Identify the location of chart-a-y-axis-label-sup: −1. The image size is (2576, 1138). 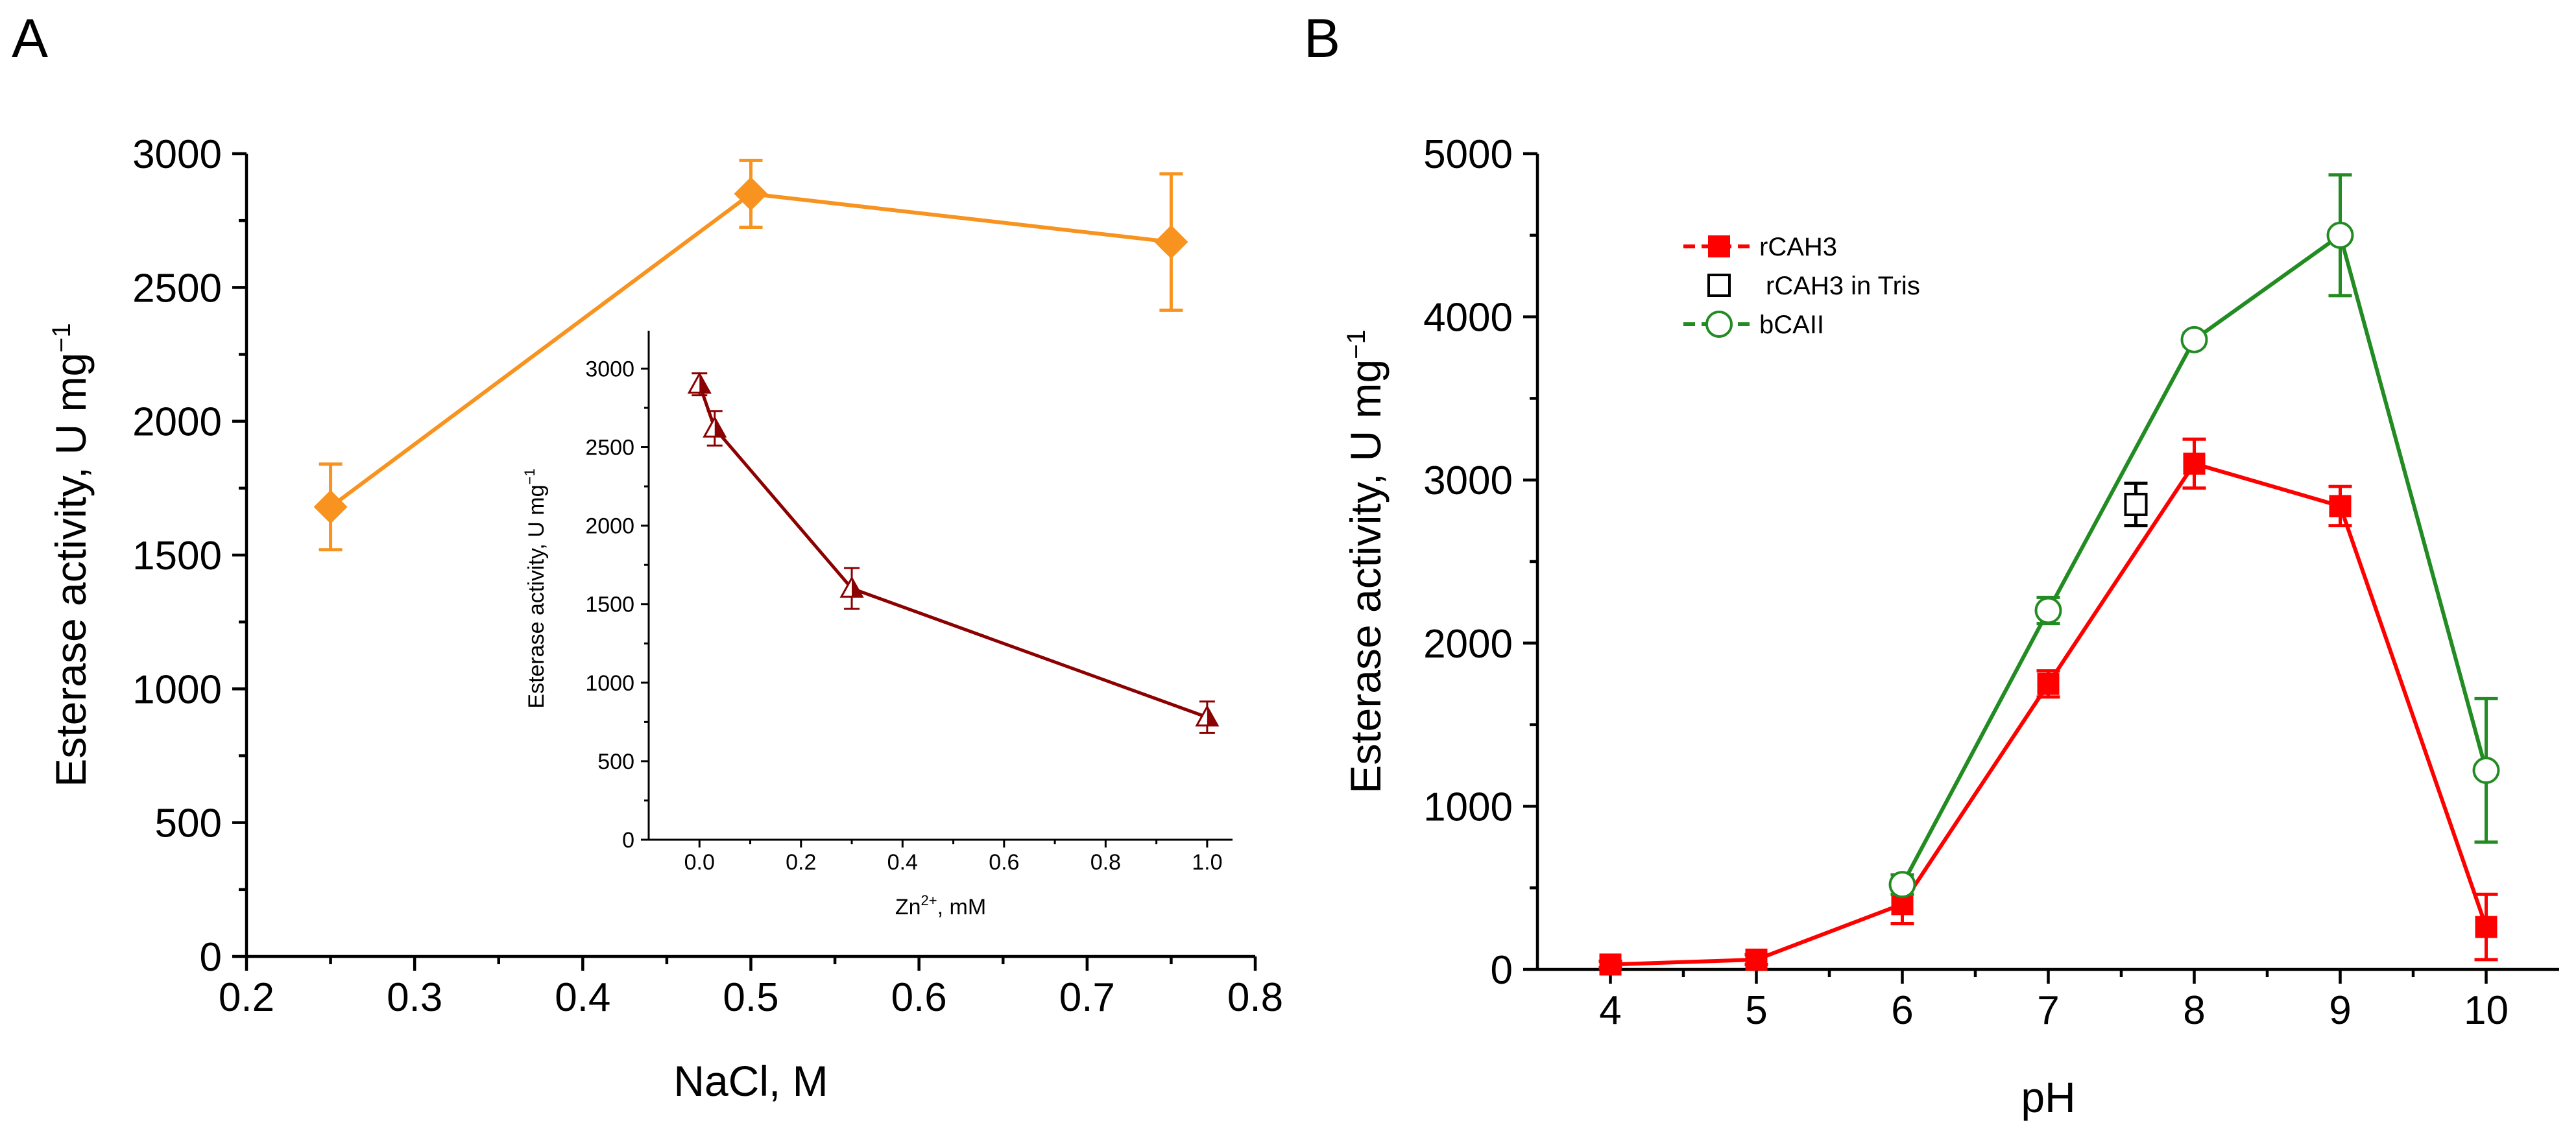
(61, 338).